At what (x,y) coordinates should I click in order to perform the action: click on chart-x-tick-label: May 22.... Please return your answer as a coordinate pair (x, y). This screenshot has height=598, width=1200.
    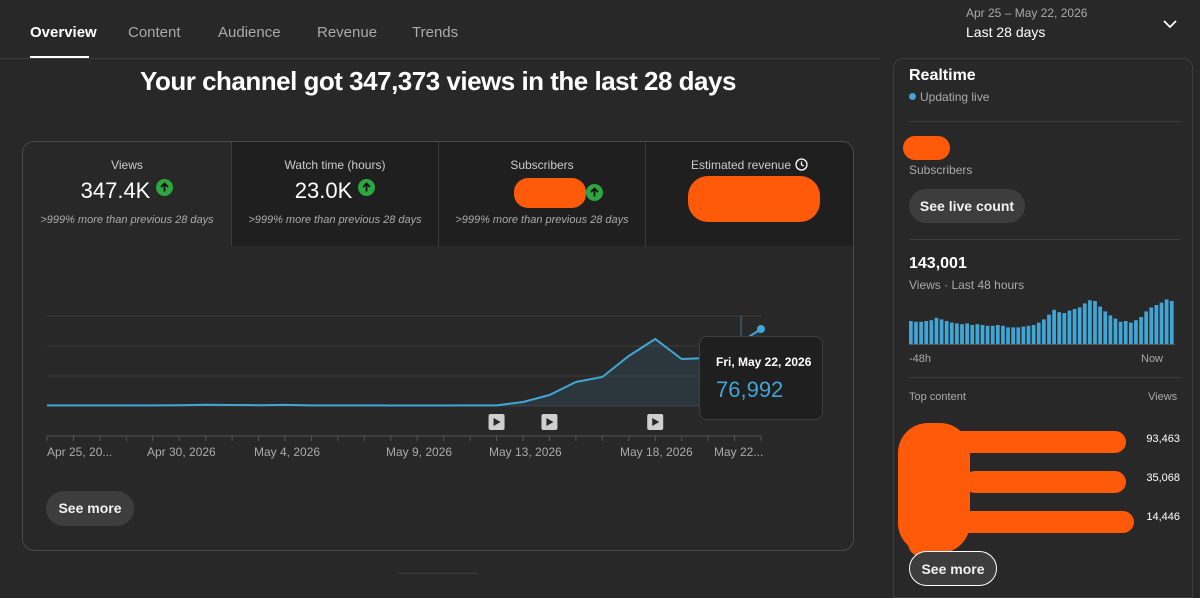
    Looking at the image, I should click on (738, 452).